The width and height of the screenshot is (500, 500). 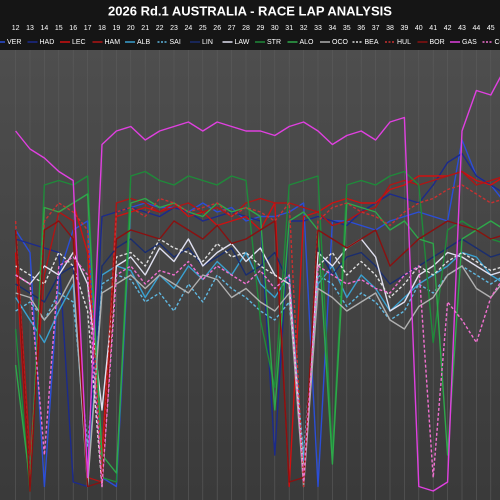 I want to click on lap-label: 14, so click(x=45, y=28).